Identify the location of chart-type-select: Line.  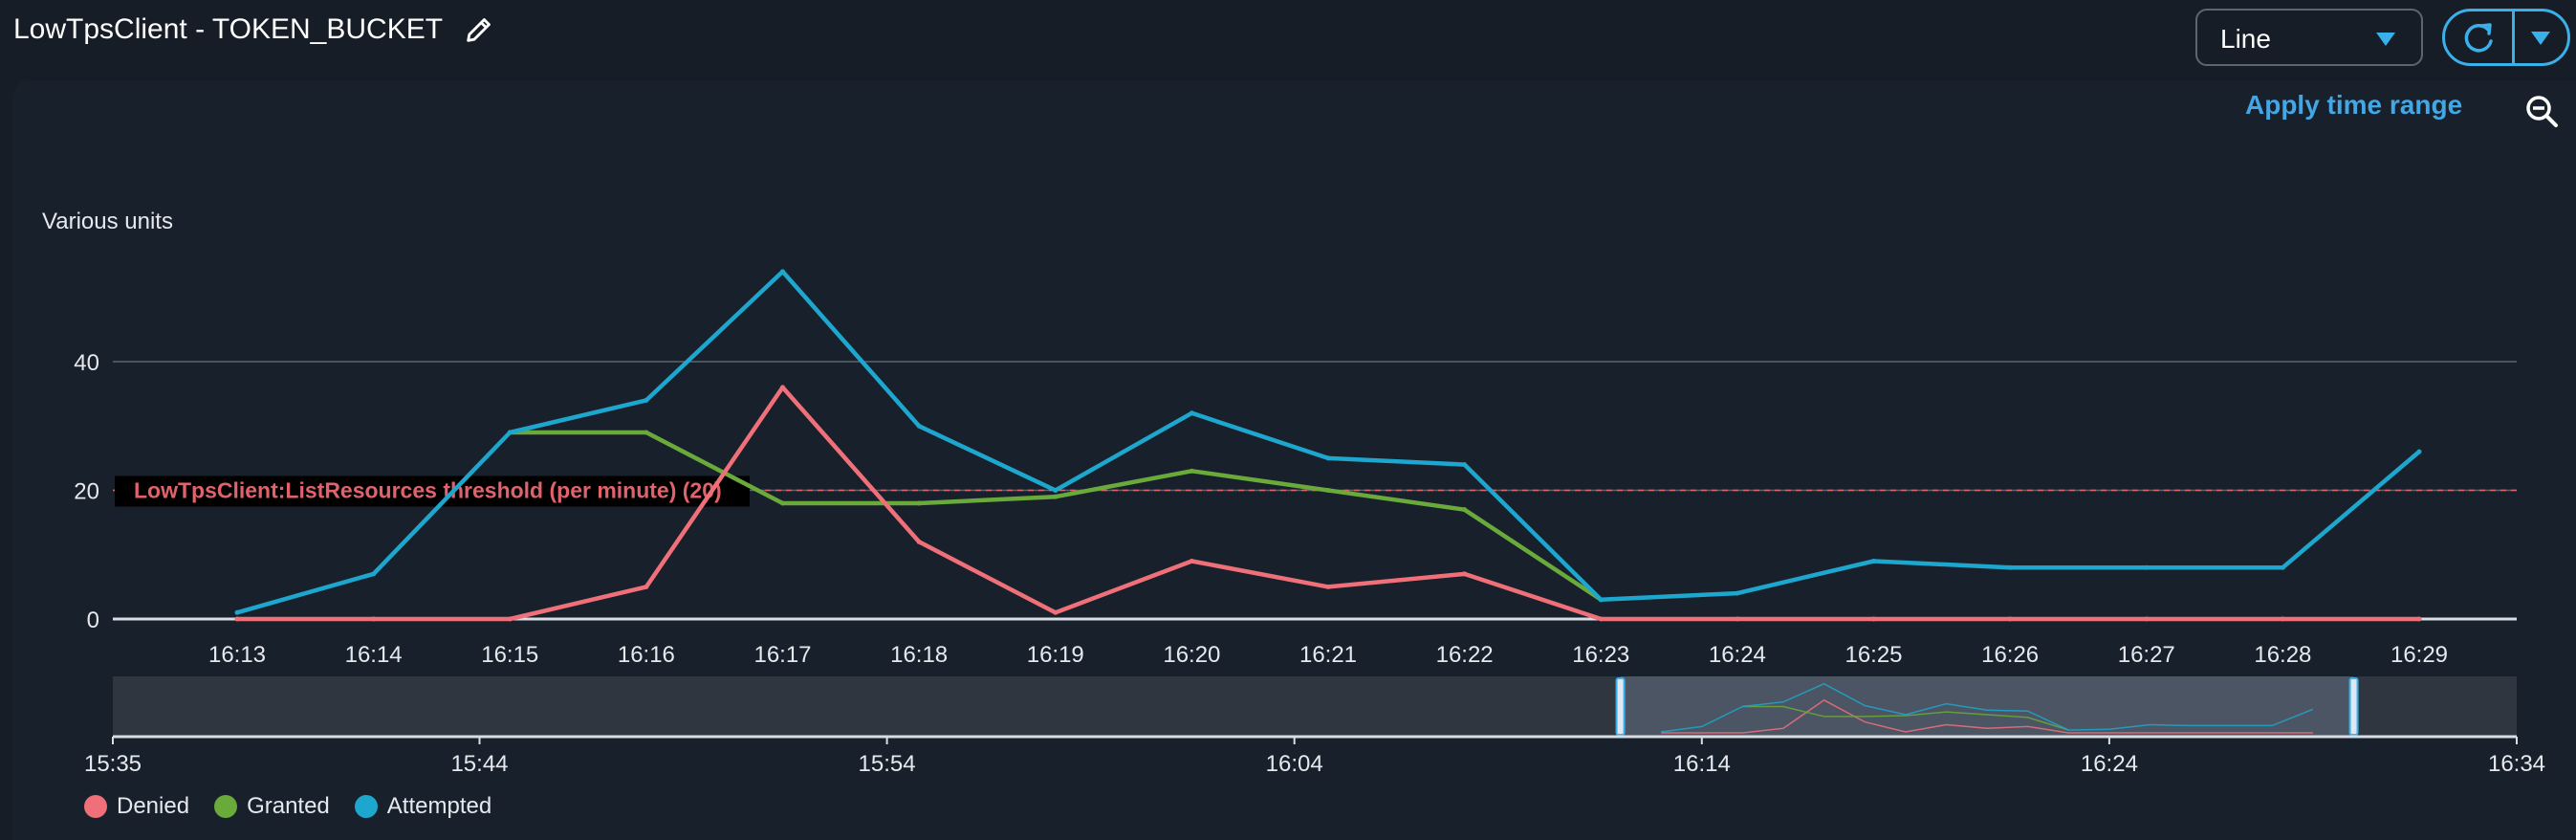
(2309, 38).